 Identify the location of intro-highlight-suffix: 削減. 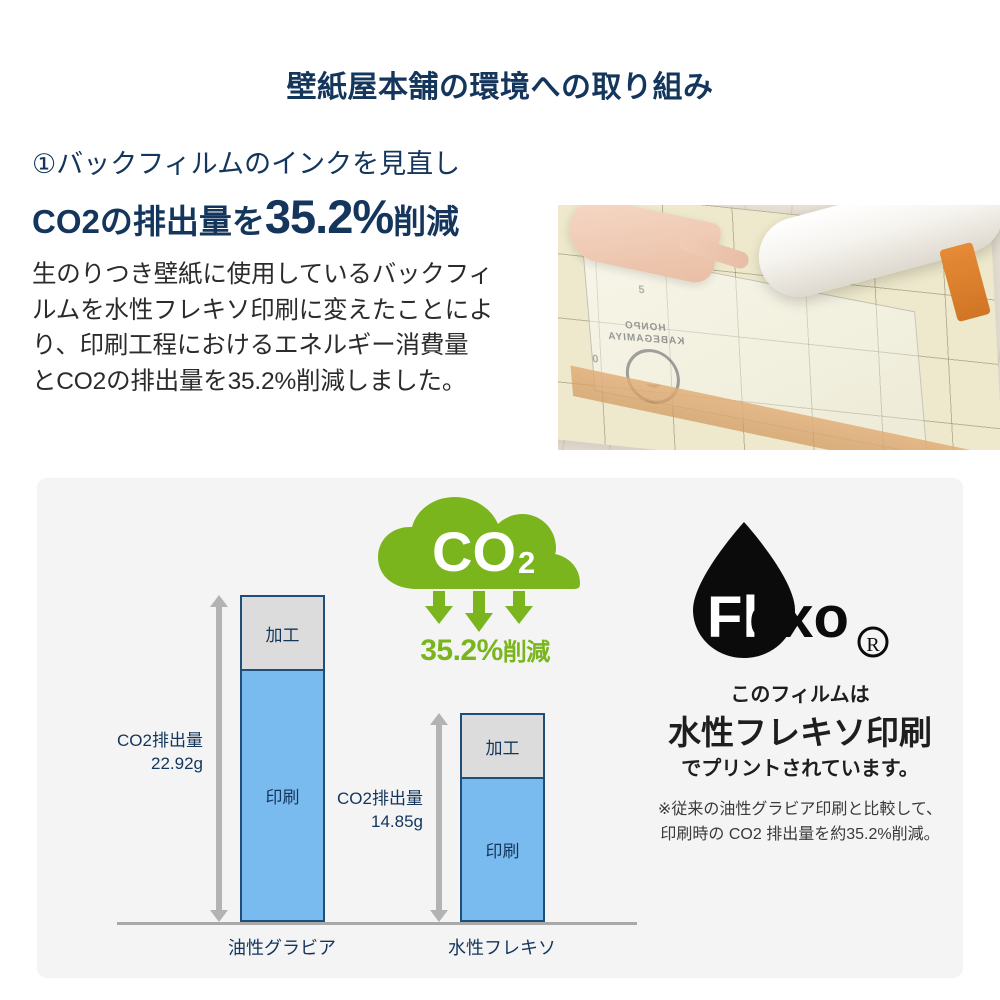
(426, 221).